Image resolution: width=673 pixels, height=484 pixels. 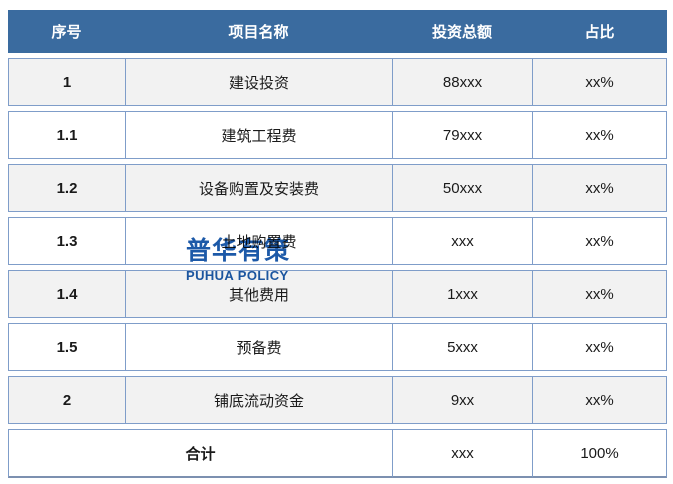 What do you see at coordinates (258, 294) in the screenshot?
I see `cell-name: 其他费用` at bounding box center [258, 294].